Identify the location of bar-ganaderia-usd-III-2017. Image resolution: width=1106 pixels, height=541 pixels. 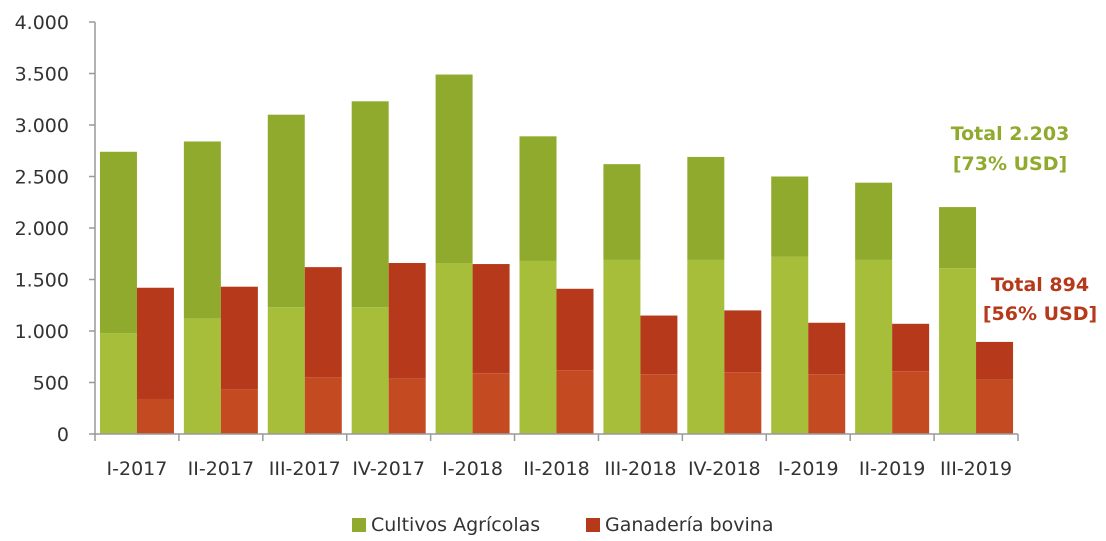
(323, 405).